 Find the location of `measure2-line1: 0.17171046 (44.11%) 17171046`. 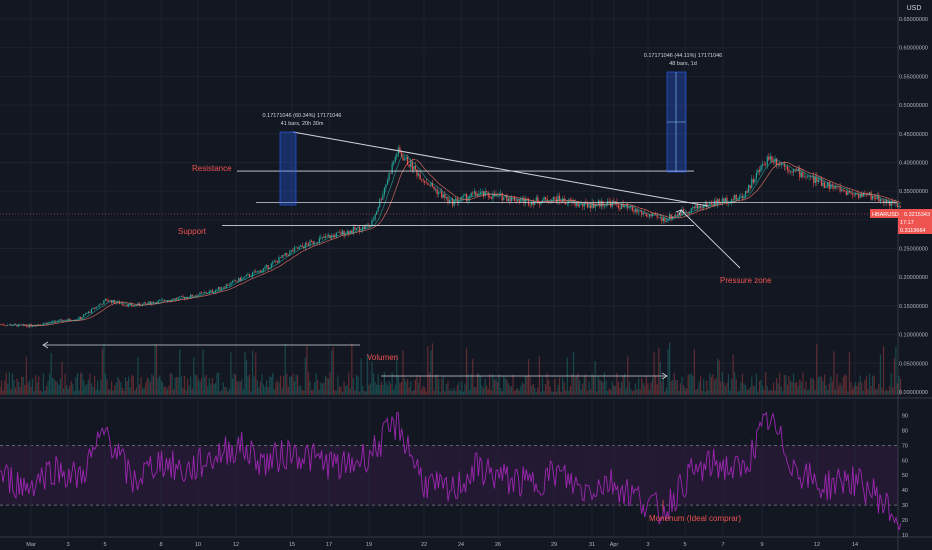

measure2-line1: 0.17171046 (44.11%) 17171046 is located at coordinates (683, 56).